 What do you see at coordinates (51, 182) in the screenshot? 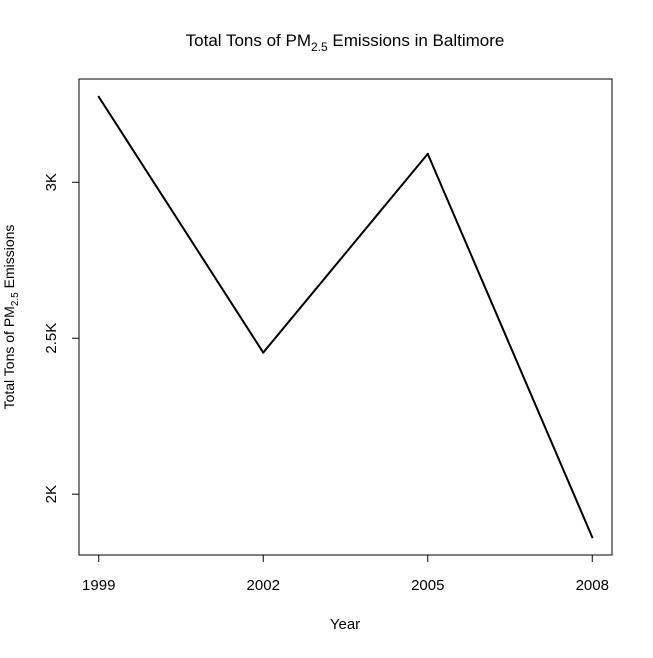
I see `y-tick-label: 3K` at bounding box center [51, 182].